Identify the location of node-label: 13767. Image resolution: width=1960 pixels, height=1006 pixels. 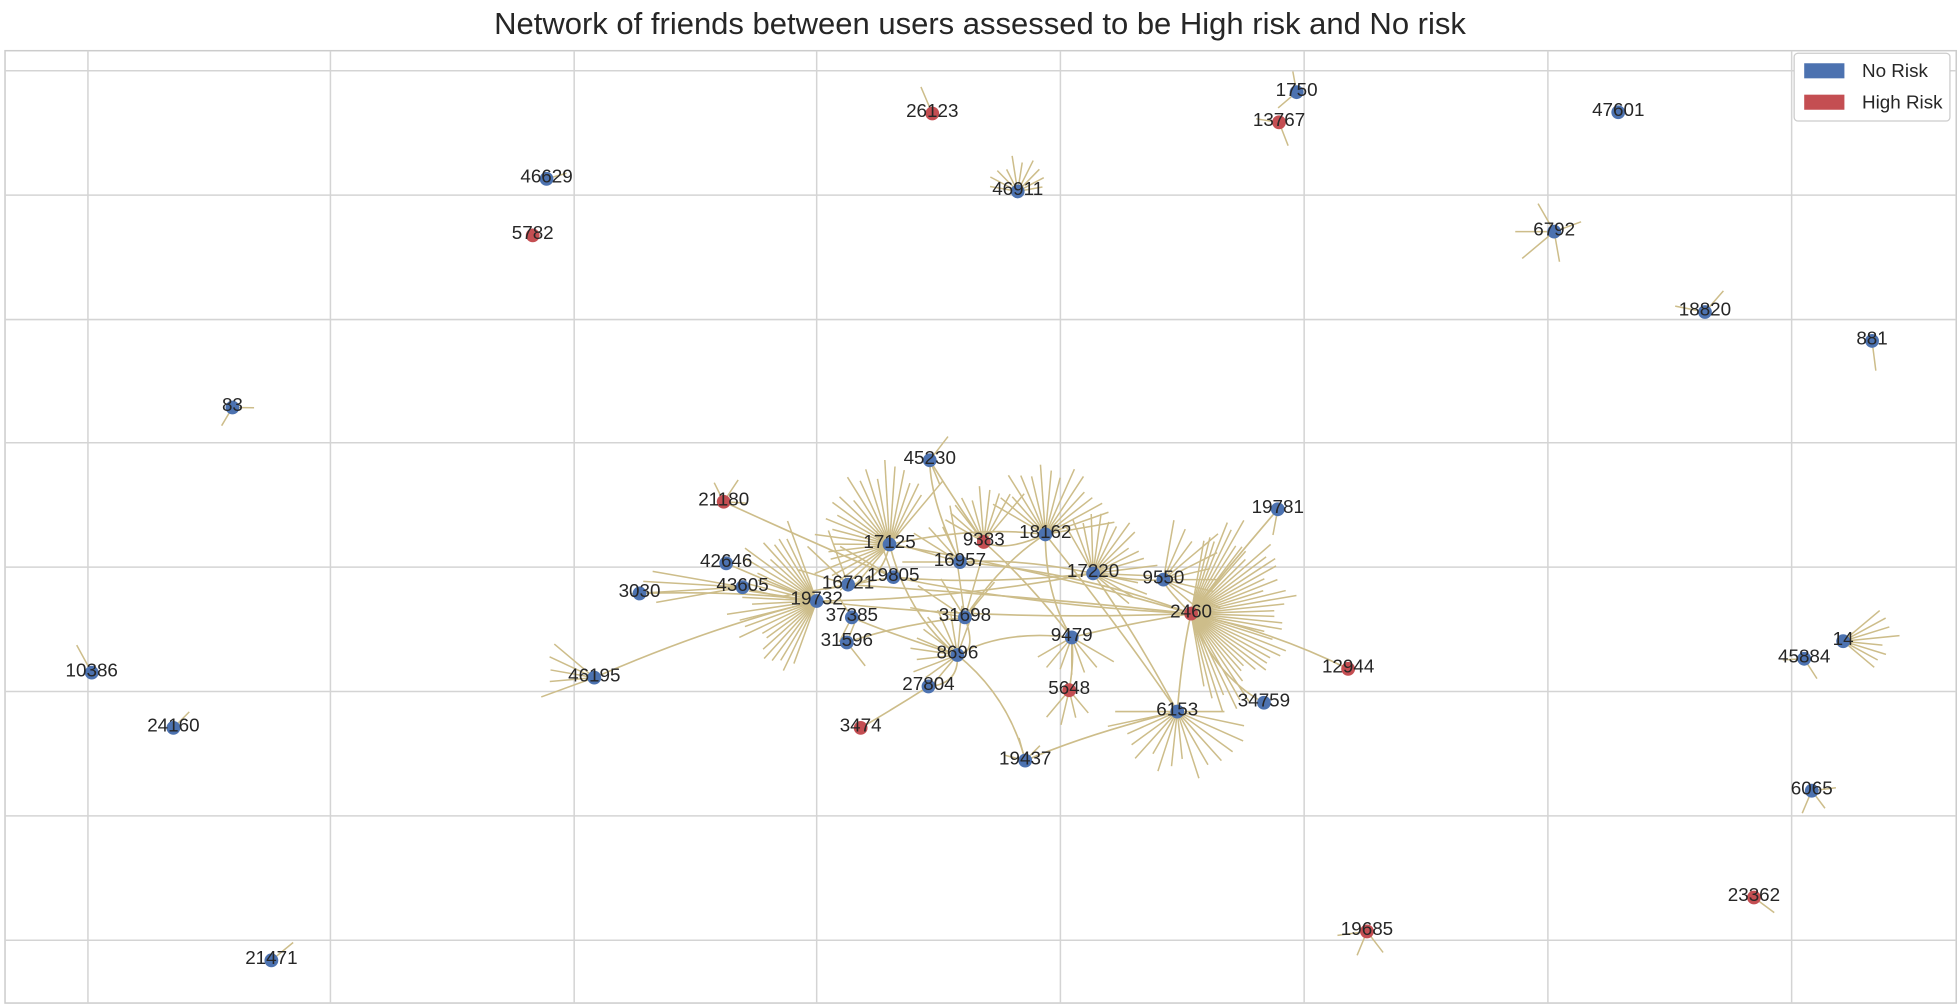
(1279, 119).